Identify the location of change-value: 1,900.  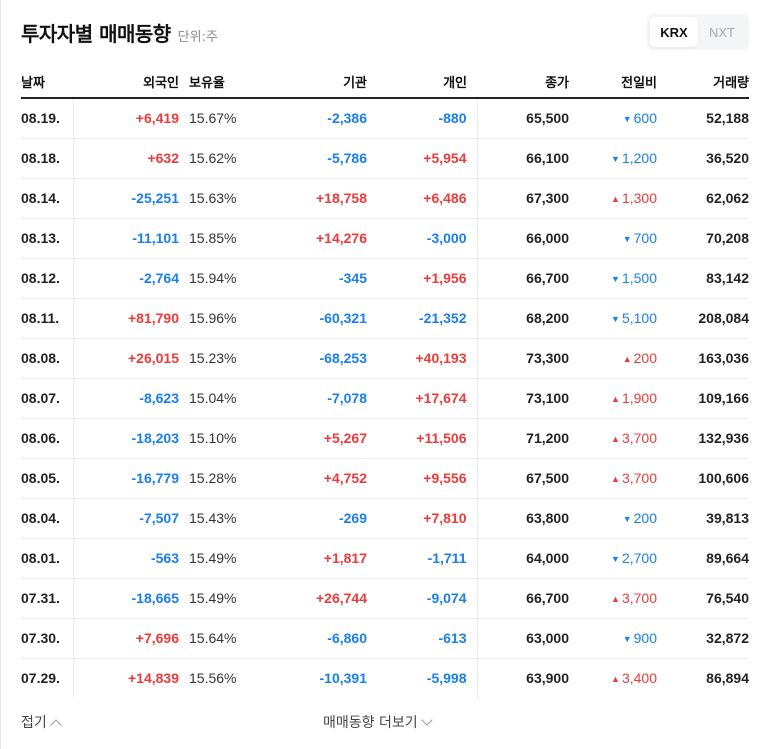
(639, 398).